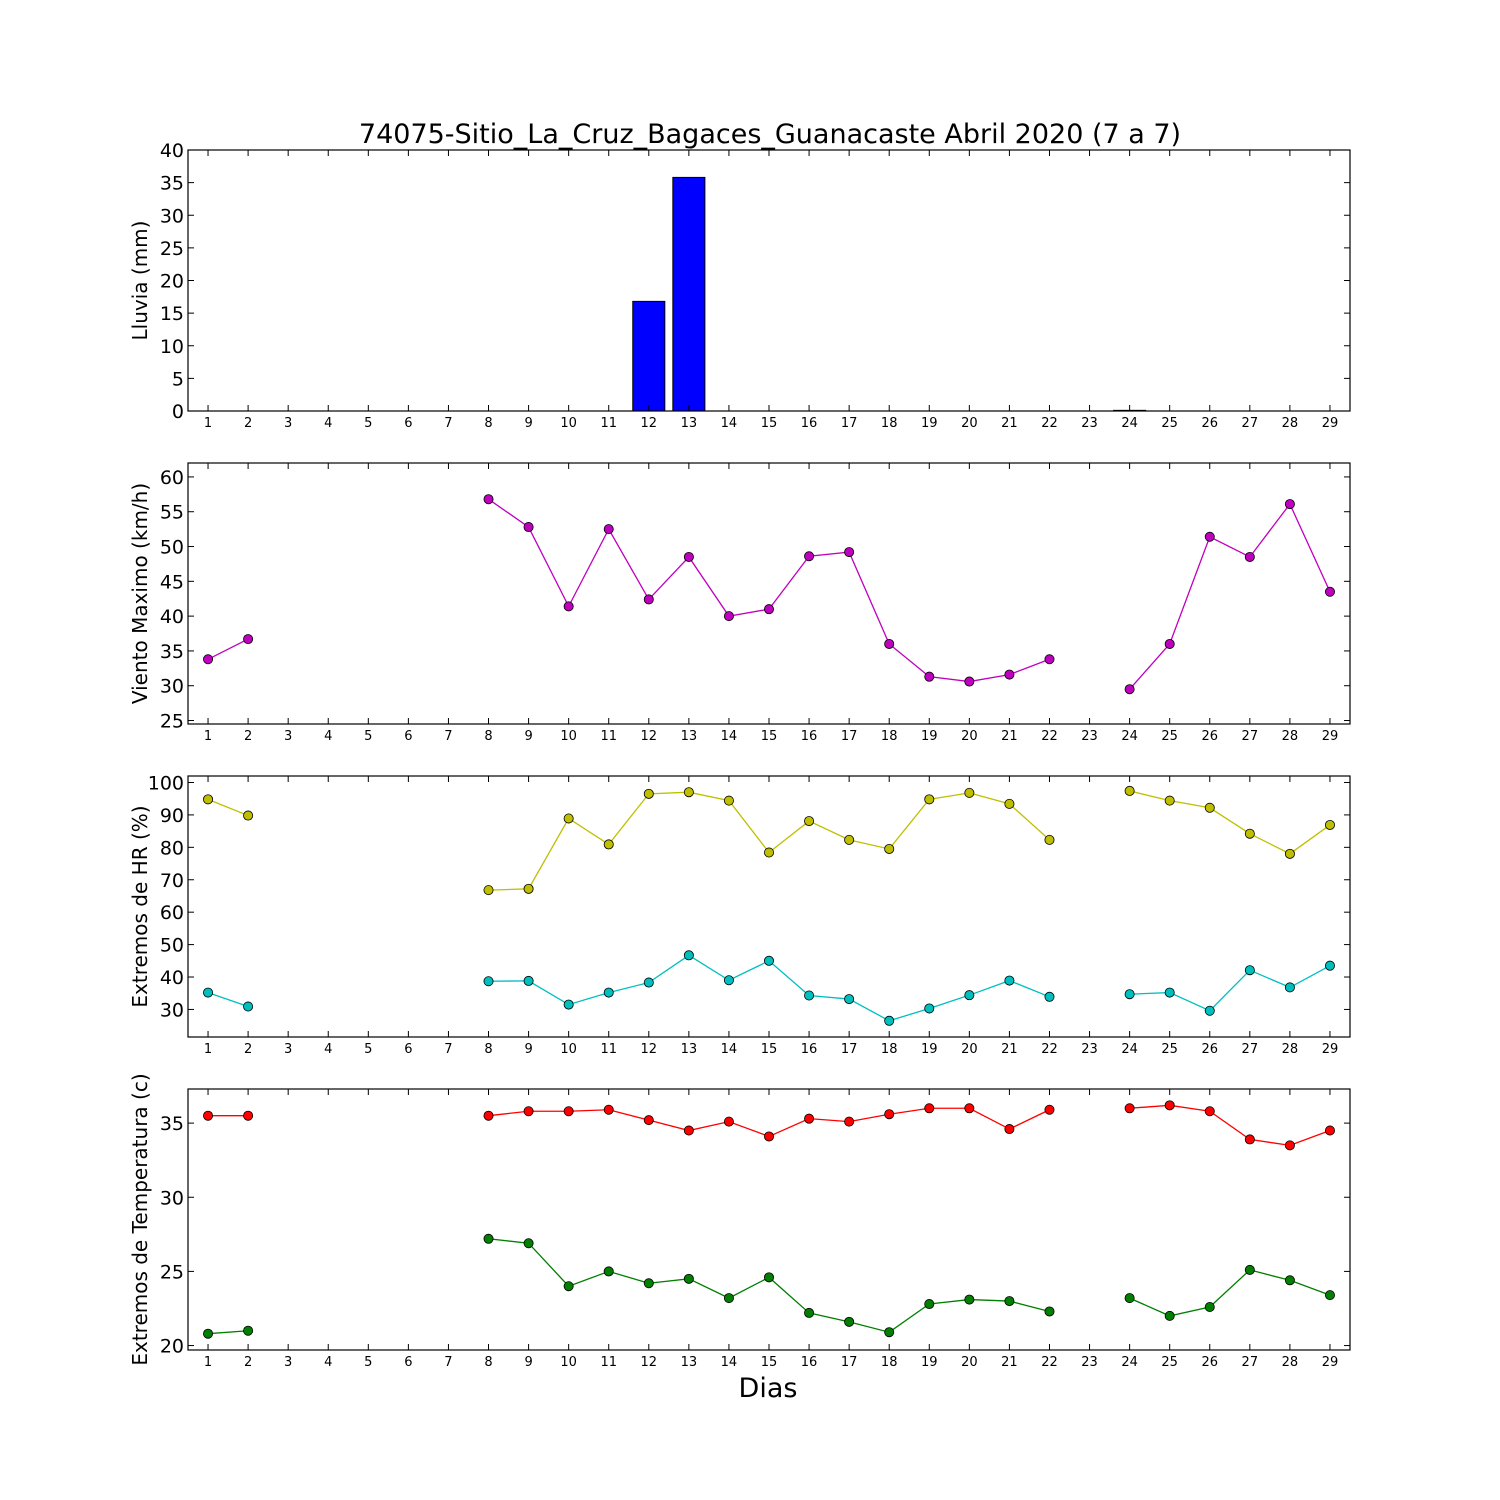 This screenshot has width=1500, height=1500. Describe the element at coordinates (969, 736) in the screenshot. I see `wind-xtick-label-20: 20` at that location.